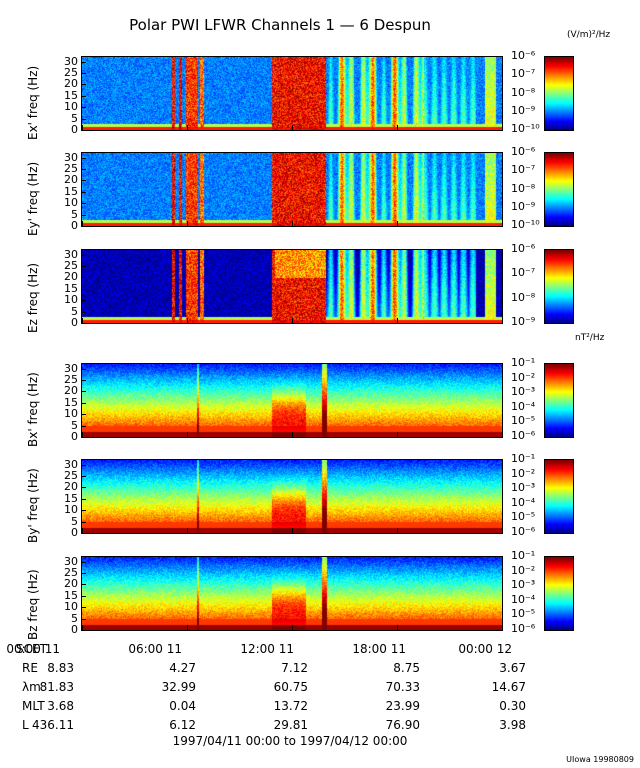 This screenshot has width=640, height=768. What do you see at coordinates (290, 706) in the screenshot?
I see `ephemeris-value: 13.72` at bounding box center [290, 706].